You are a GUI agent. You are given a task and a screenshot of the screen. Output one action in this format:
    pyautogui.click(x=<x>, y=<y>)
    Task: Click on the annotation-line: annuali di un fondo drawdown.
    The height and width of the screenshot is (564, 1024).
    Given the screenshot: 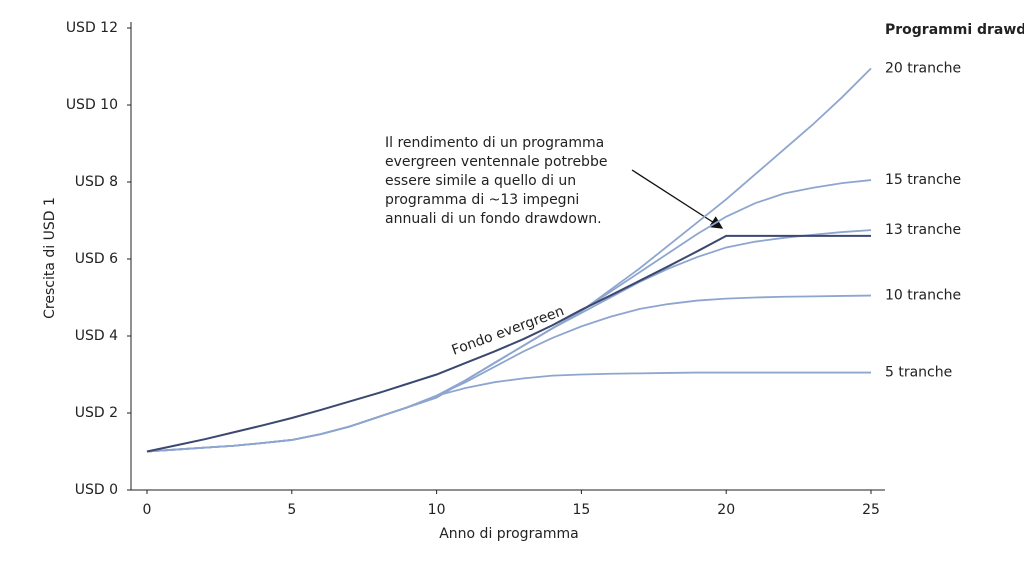 What is the action you would take?
    pyautogui.click(x=493, y=219)
    